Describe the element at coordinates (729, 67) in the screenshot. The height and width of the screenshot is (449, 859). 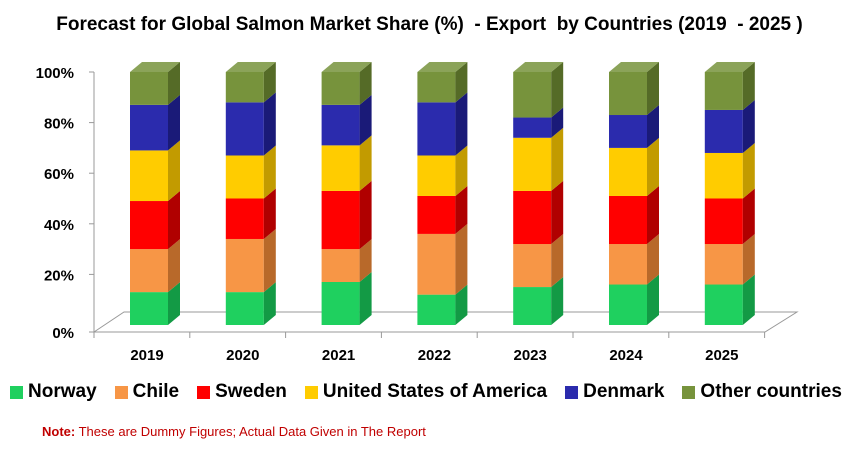
I see `bar-2025-other-countries-top` at that location.